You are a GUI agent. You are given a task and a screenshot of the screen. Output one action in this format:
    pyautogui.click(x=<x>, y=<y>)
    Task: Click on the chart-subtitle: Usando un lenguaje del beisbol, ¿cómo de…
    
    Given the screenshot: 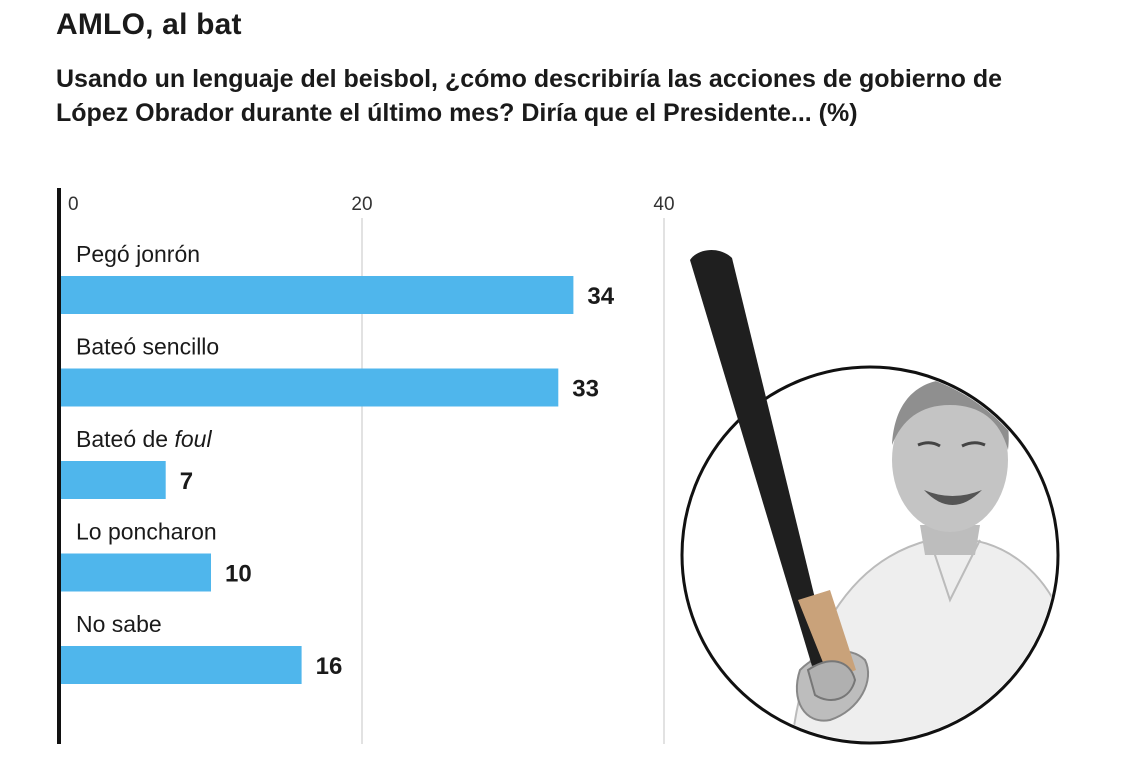 What is the action you would take?
    pyautogui.click(x=529, y=96)
    